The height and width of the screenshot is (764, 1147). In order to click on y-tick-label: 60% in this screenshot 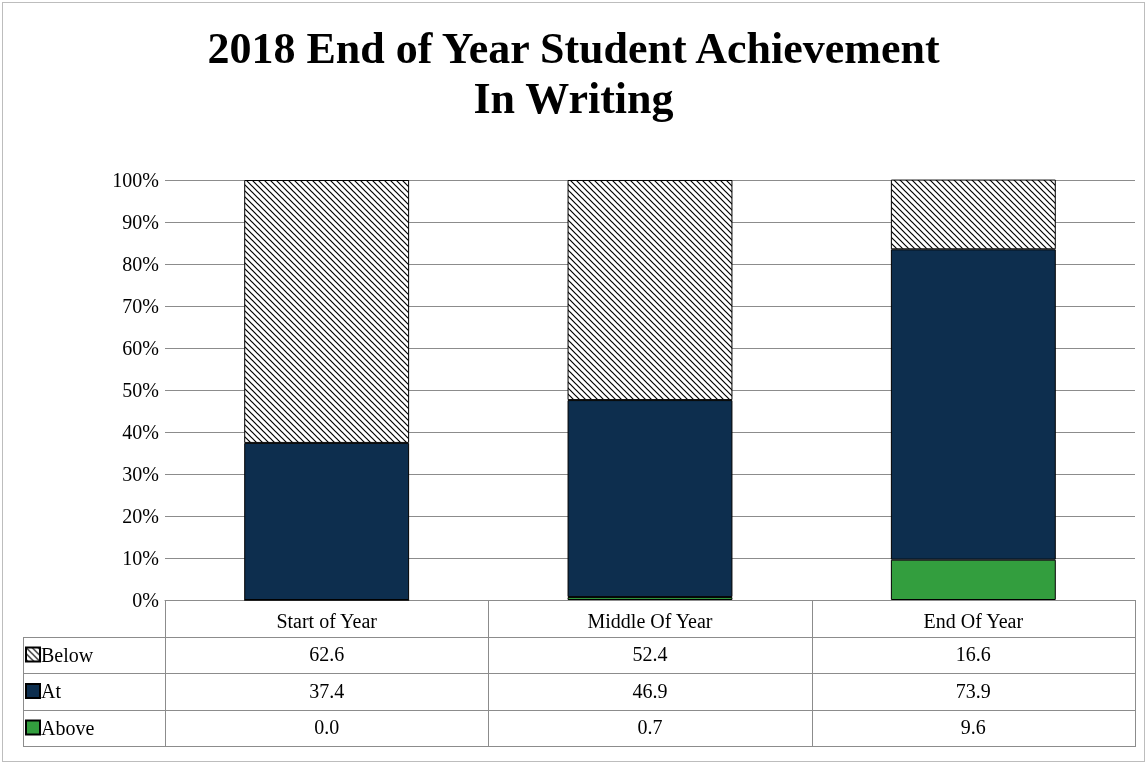, I will do `click(140, 348)`.